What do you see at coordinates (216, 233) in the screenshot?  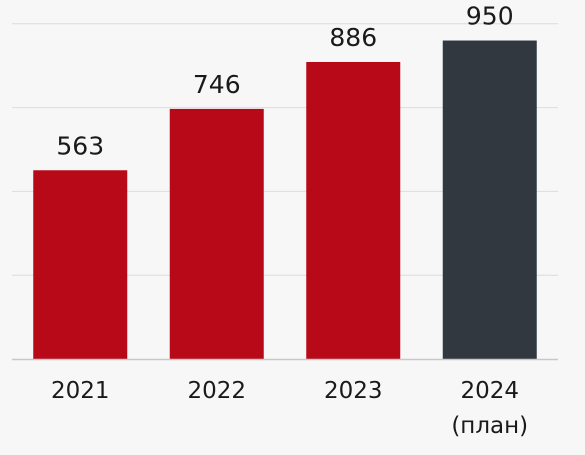 I see `bar-2022` at bounding box center [216, 233].